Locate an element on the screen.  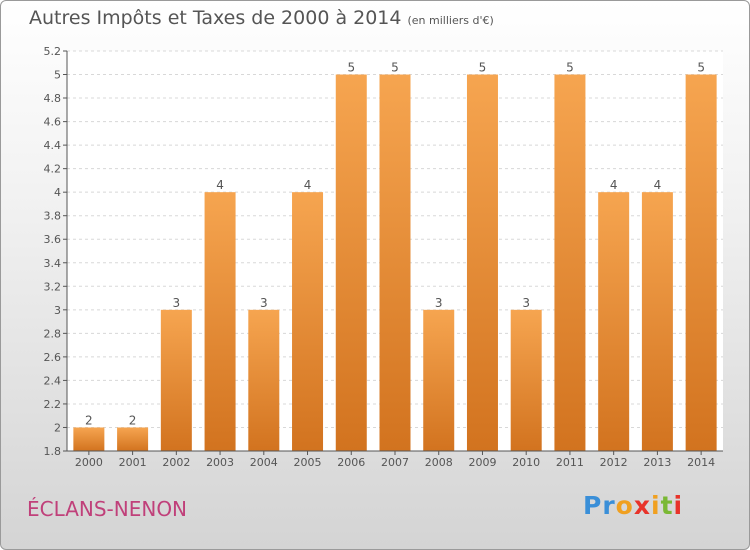
proxiti-logo: Proxiti is located at coordinates (633, 505).